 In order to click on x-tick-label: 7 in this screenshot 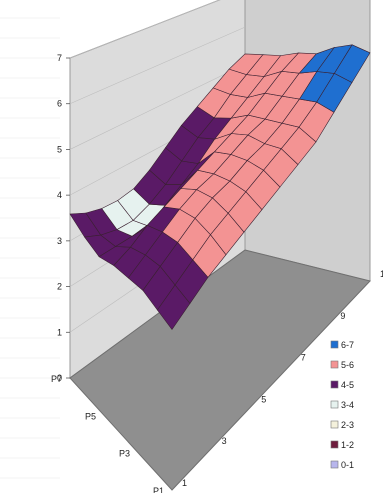, I will do `click(303, 358)`.